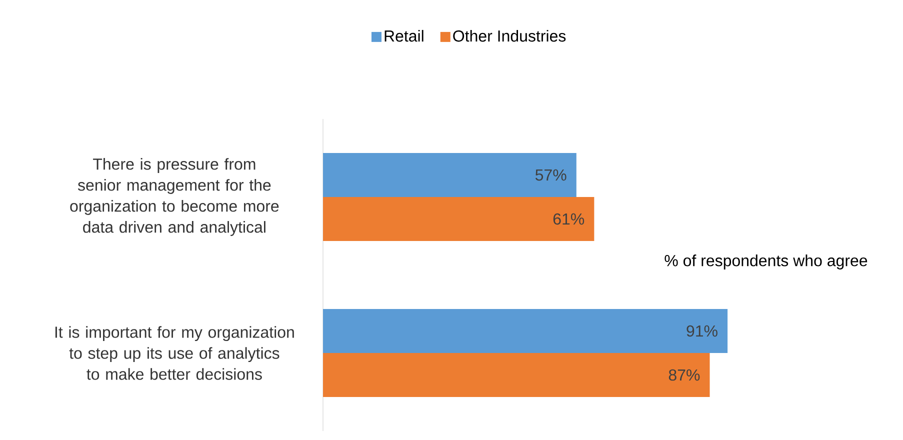 Image resolution: width=903 pixels, height=440 pixels. What do you see at coordinates (766, 262) in the screenshot?
I see `annotation: % of respondents who agree` at bounding box center [766, 262].